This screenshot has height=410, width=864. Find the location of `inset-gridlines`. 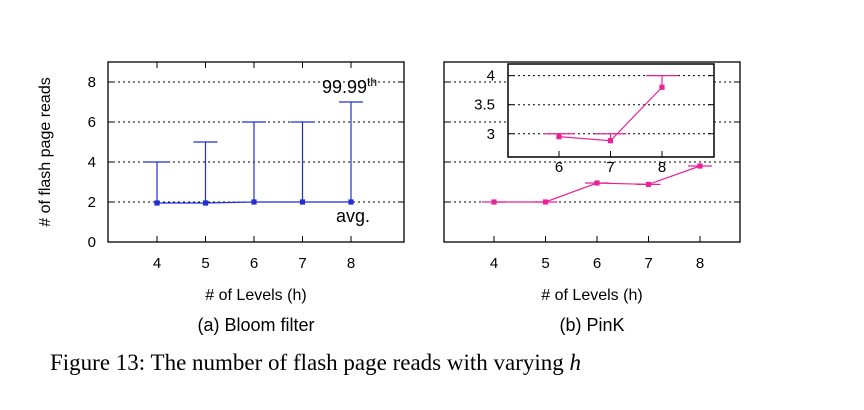

inset-gridlines is located at coordinates (611, 105).